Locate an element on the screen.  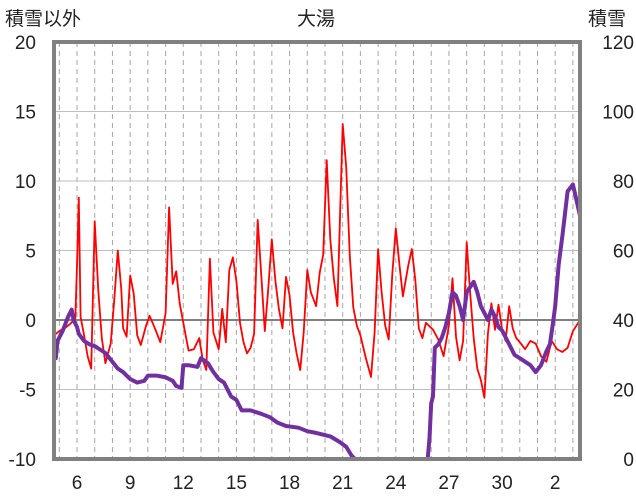
right-tick-label: 120 is located at coordinates (618, 43).